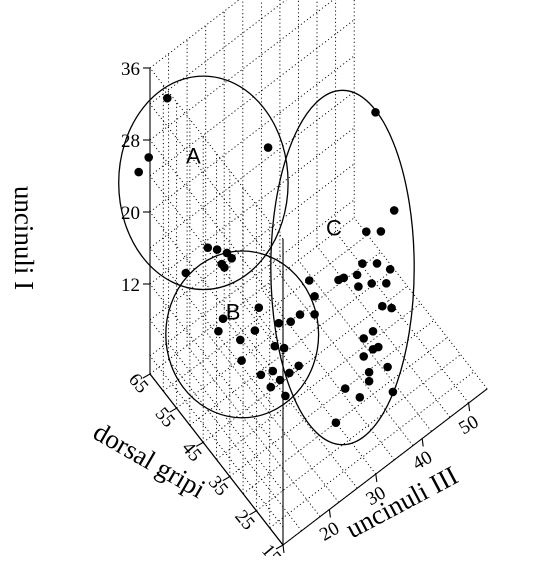  I want to click on cluster-label-b: B, so click(233, 311).